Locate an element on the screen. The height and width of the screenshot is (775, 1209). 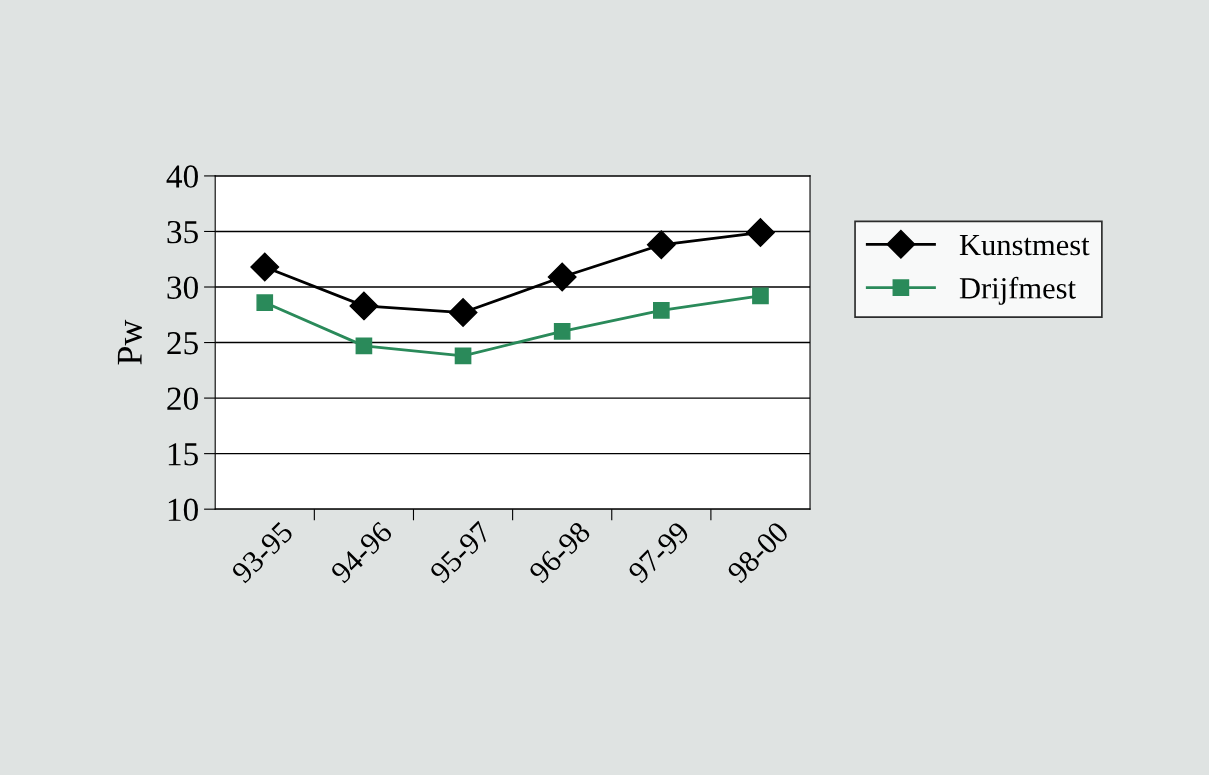
y-tick-label: 30 is located at coordinates (182, 287).